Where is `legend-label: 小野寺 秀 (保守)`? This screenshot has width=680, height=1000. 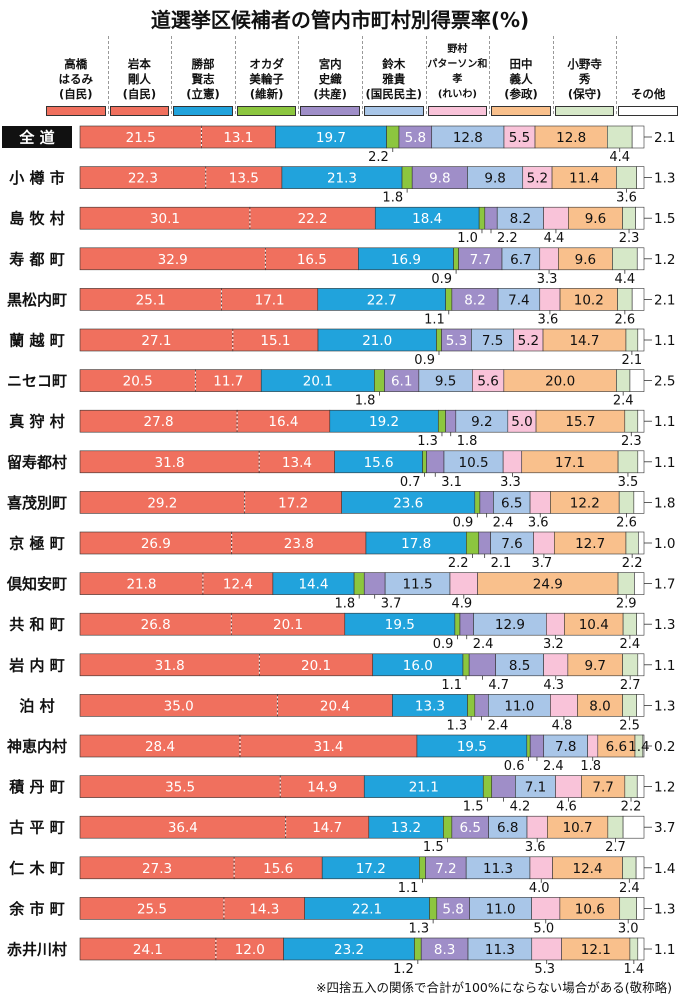
legend-label: 小野寺 秀 (保守) is located at coordinates (584, 79).